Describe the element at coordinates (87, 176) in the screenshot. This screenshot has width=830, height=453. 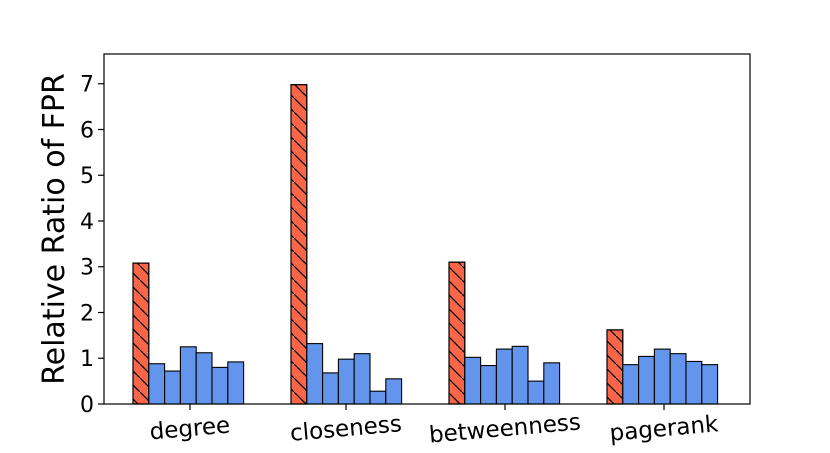
I see `y-tick-label: 5` at that location.